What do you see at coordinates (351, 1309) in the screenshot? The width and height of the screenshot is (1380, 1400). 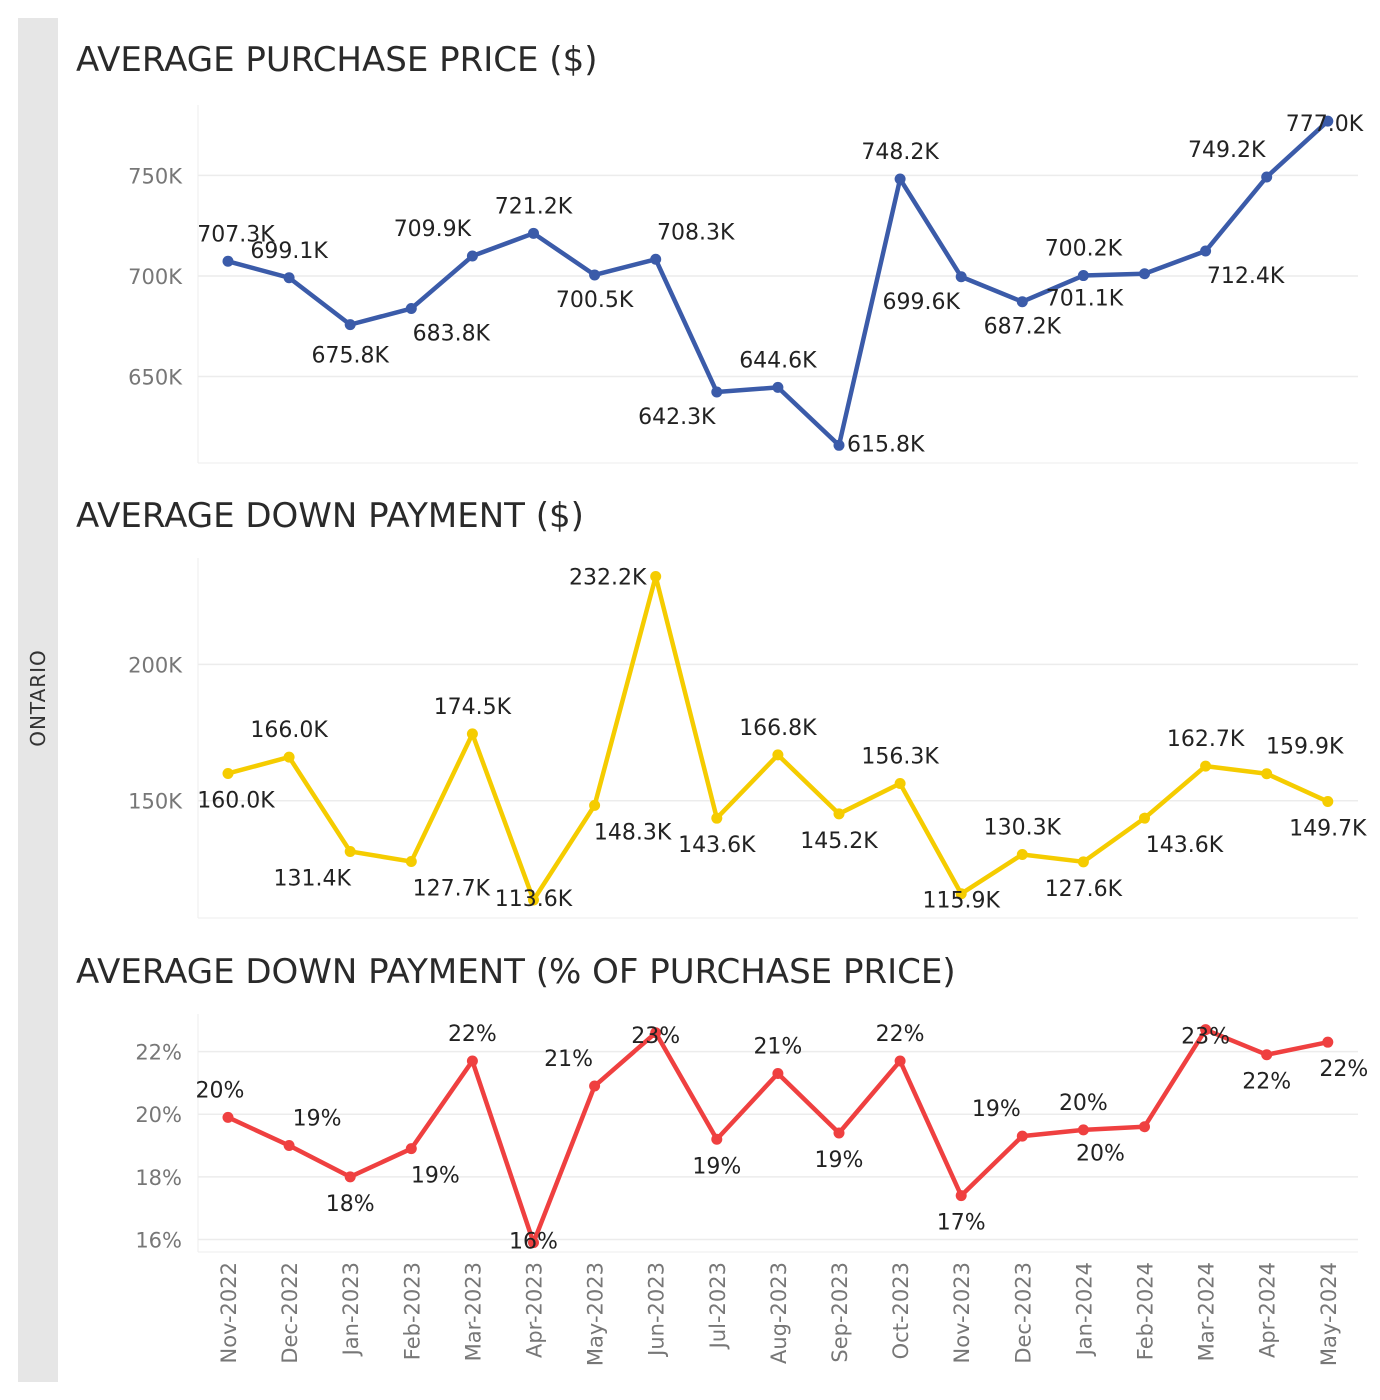 I see `x-tick-label: Jan-2023` at bounding box center [351, 1309].